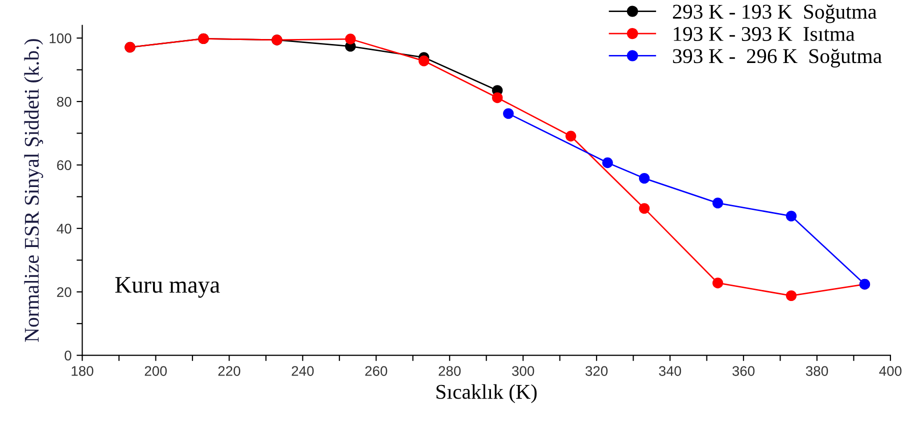 The width and height of the screenshot is (904, 423). I want to click on legend-label: 393 K - 296 K Soğutma, so click(777, 58).